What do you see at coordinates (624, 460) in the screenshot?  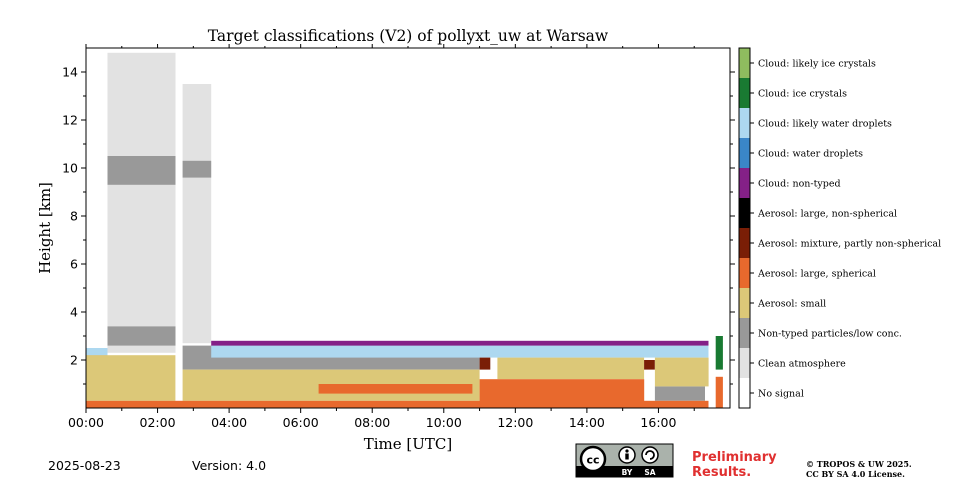 I see `cc-by-sa-badge: cc BY SA` at bounding box center [624, 460].